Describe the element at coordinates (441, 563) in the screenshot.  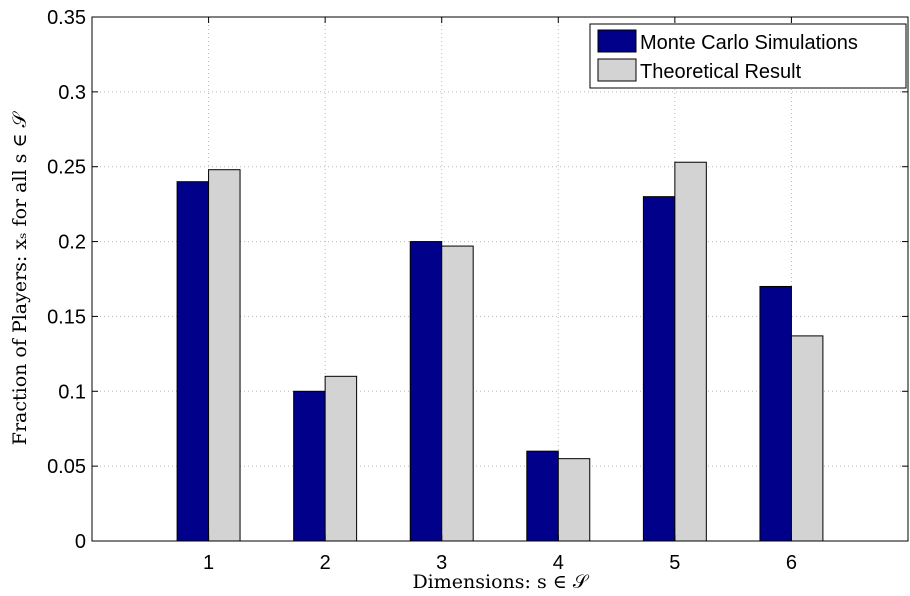
I see `x-tick-label: 3` at that location.